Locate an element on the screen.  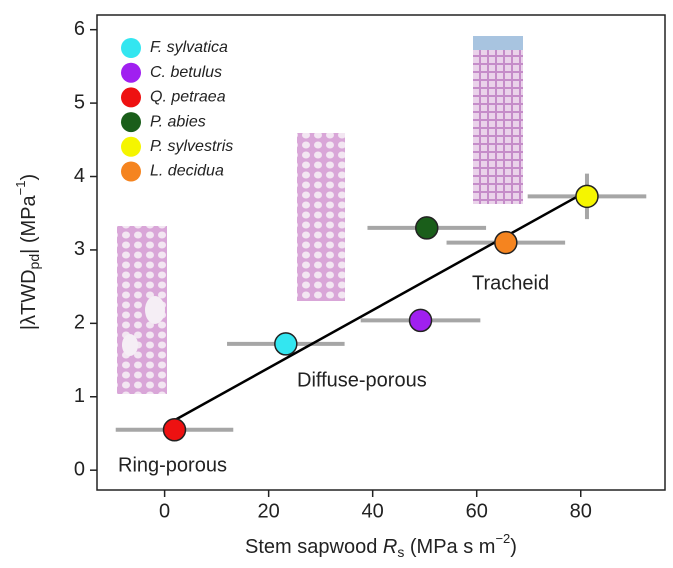
tracheid-image-band is located at coordinates (498, 43).